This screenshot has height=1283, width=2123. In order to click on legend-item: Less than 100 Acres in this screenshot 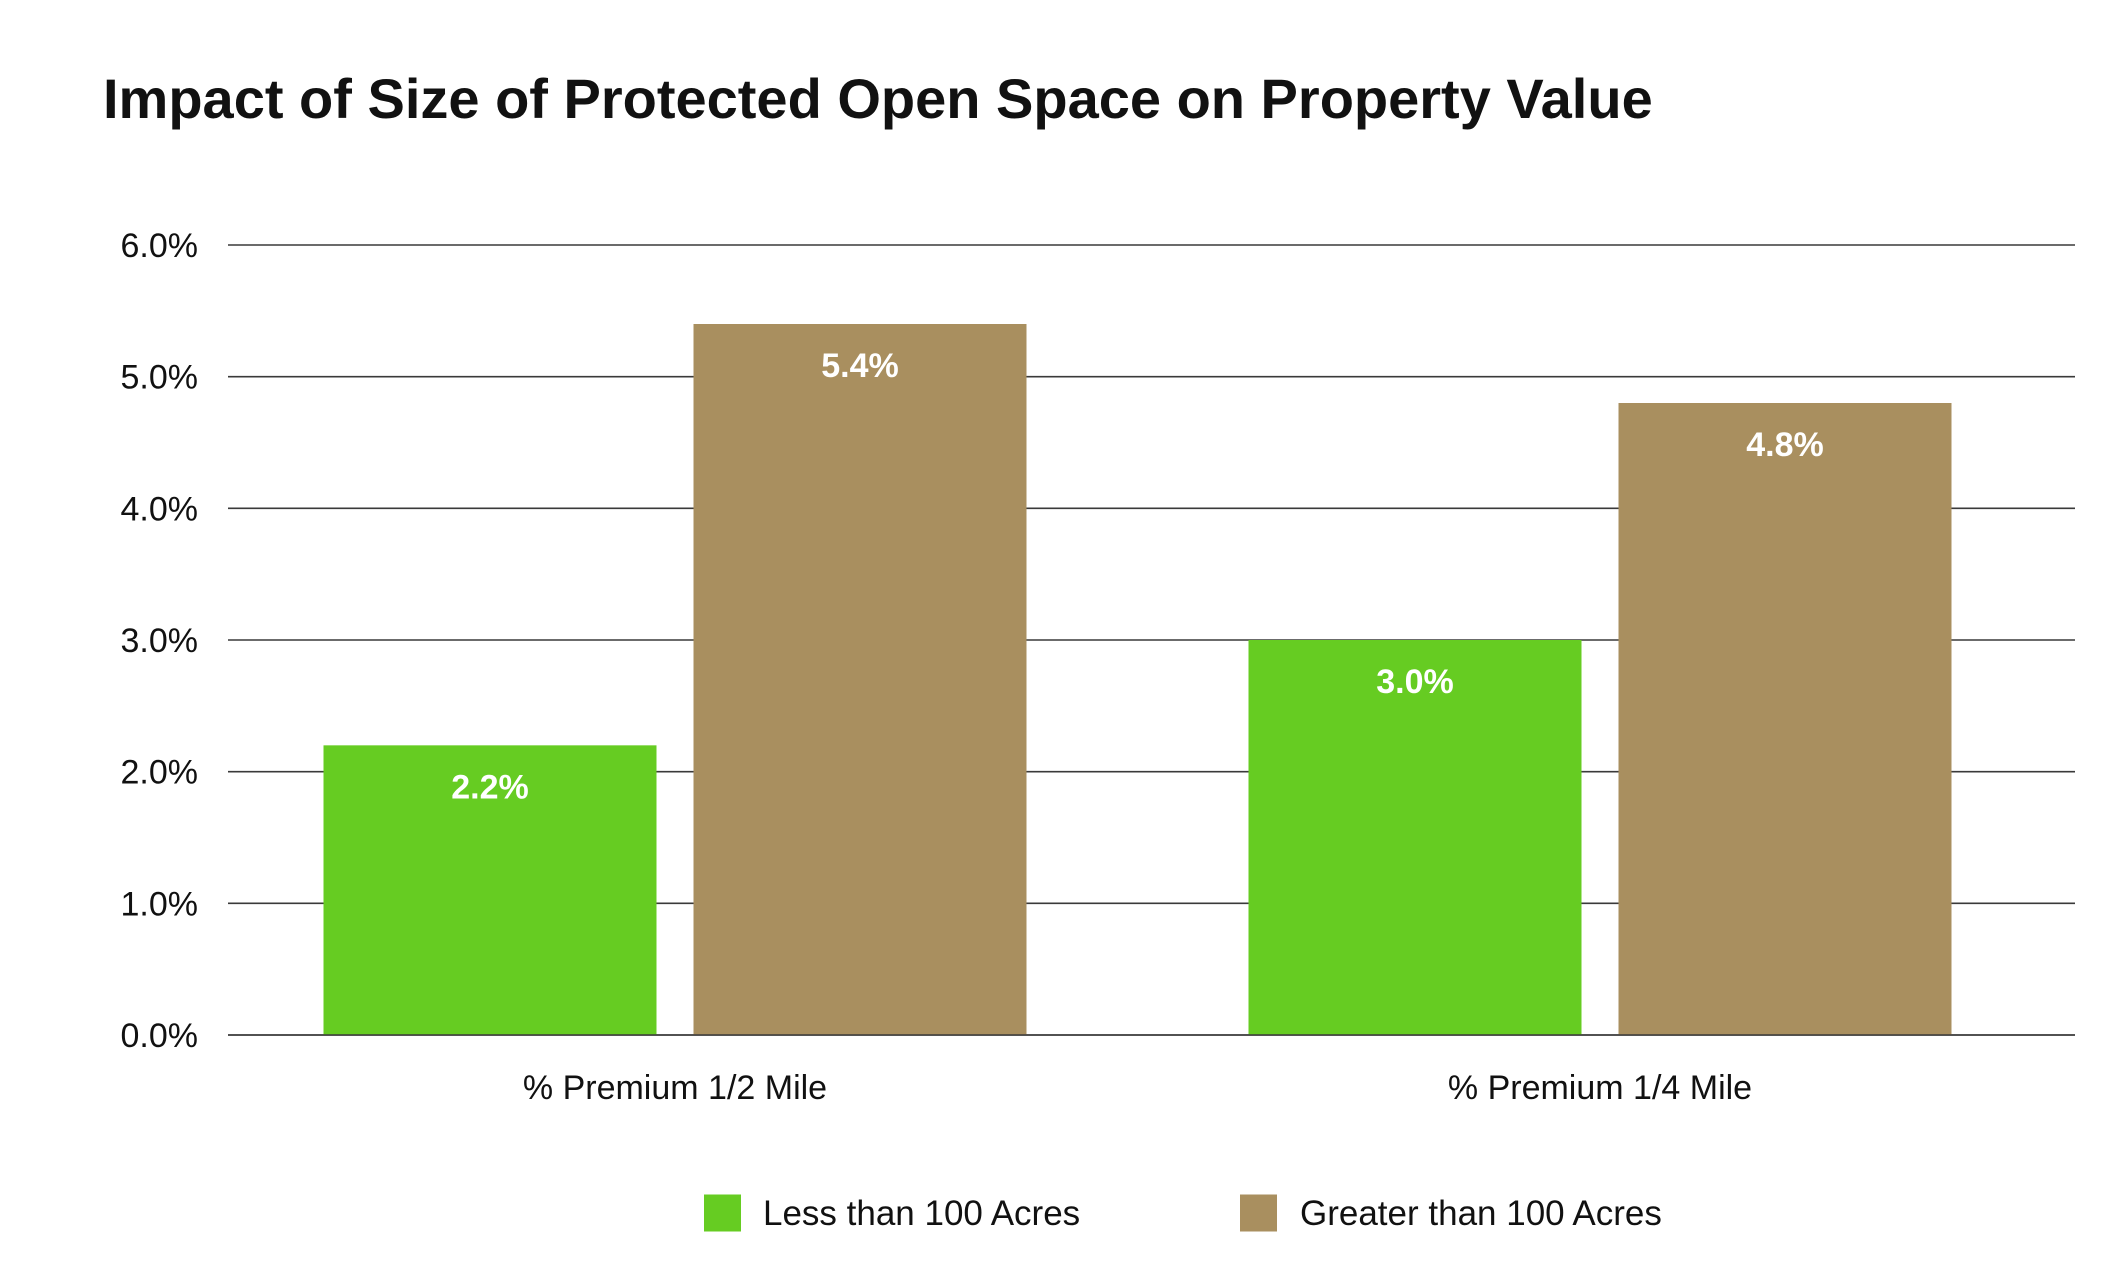, I will do `click(892, 1213)`.